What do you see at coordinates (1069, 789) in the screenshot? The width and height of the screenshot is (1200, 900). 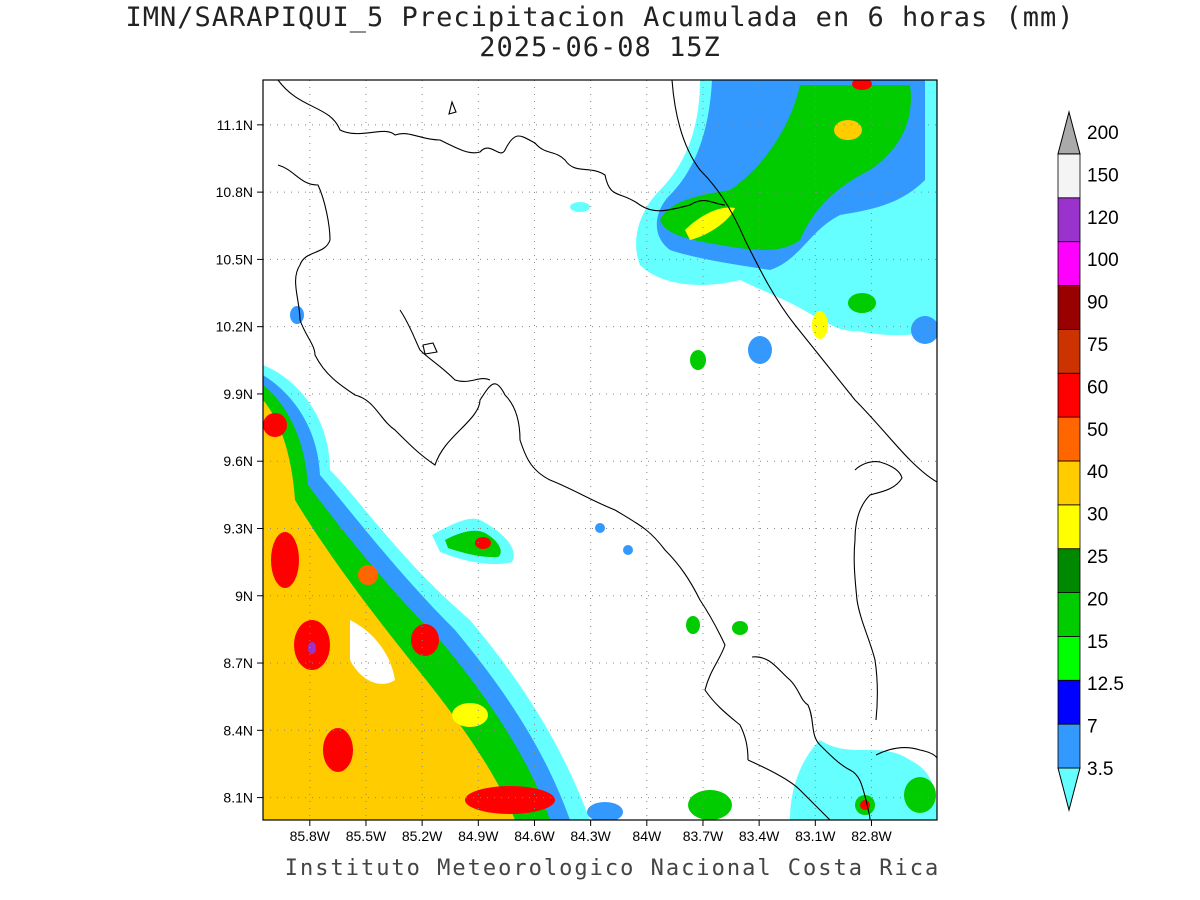 I see `colorbar-min-arrow` at bounding box center [1069, 789].